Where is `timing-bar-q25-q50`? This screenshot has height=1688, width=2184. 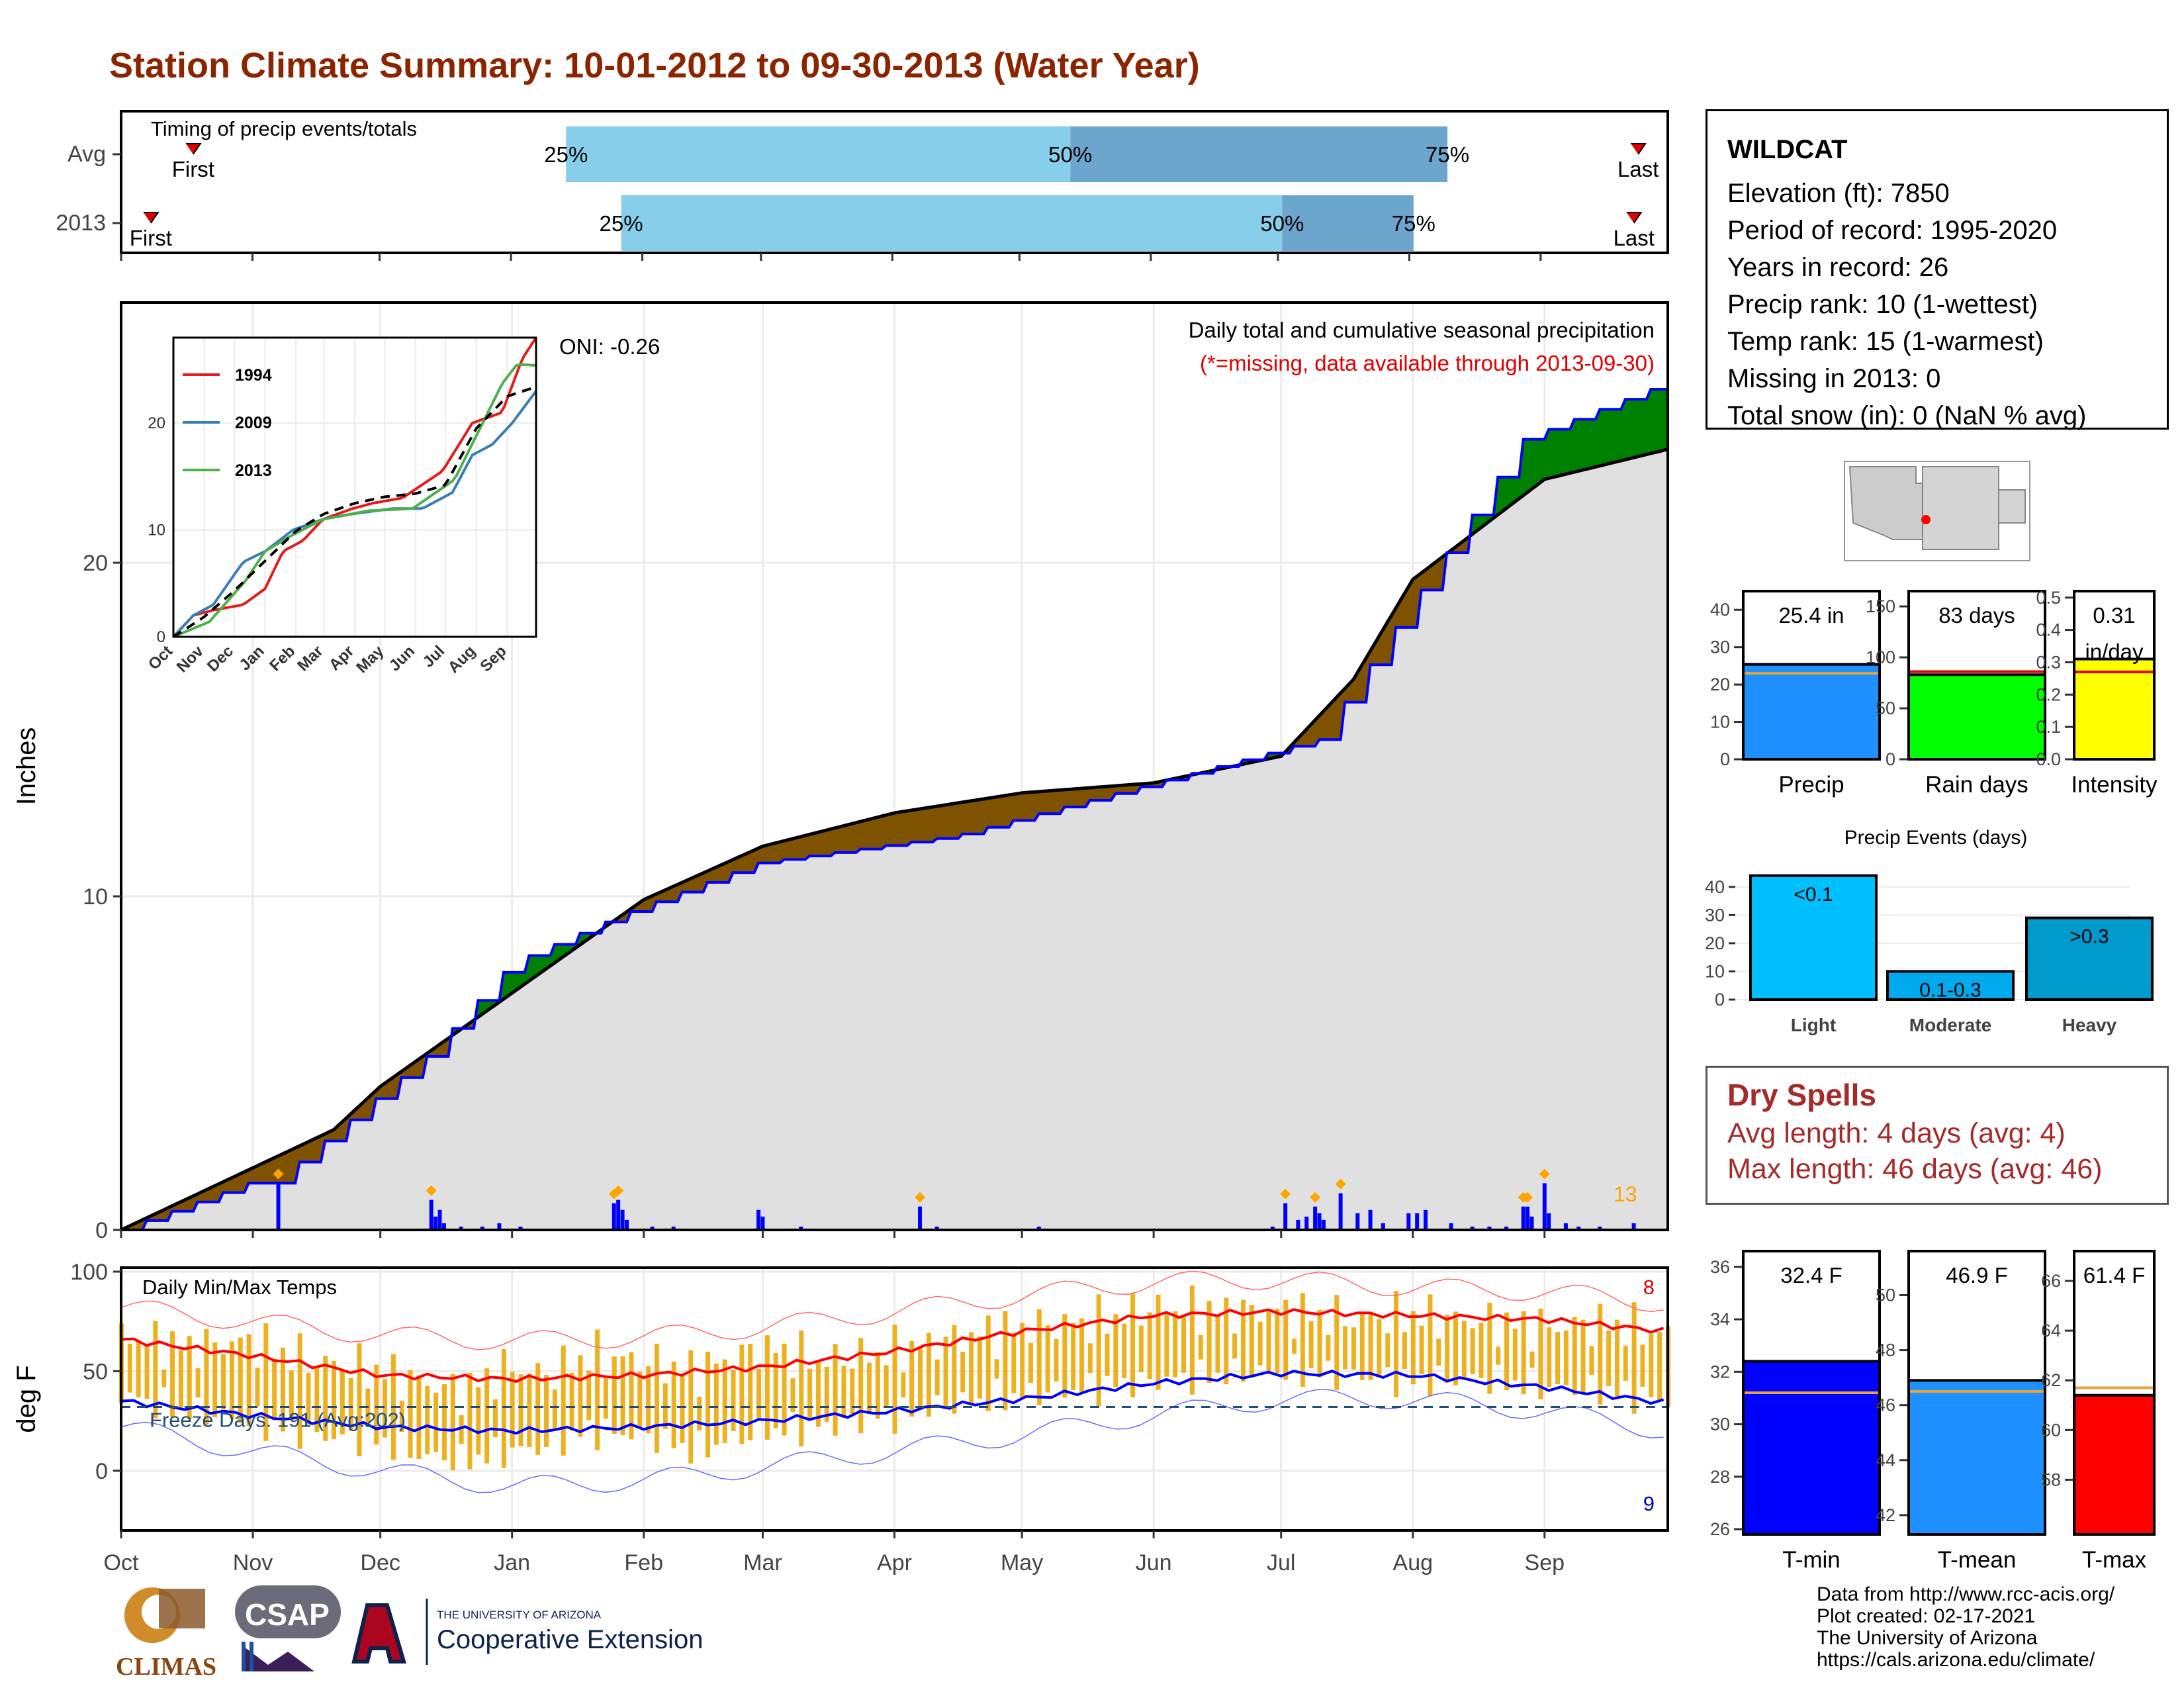
timing-bar-q25-q50 is located at coordinates (819, 154).